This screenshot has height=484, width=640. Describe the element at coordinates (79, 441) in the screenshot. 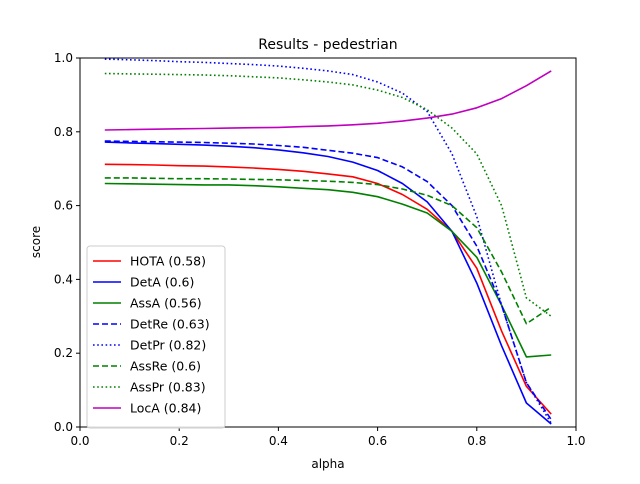

I see `x-tick-label: 0.0` at that location.